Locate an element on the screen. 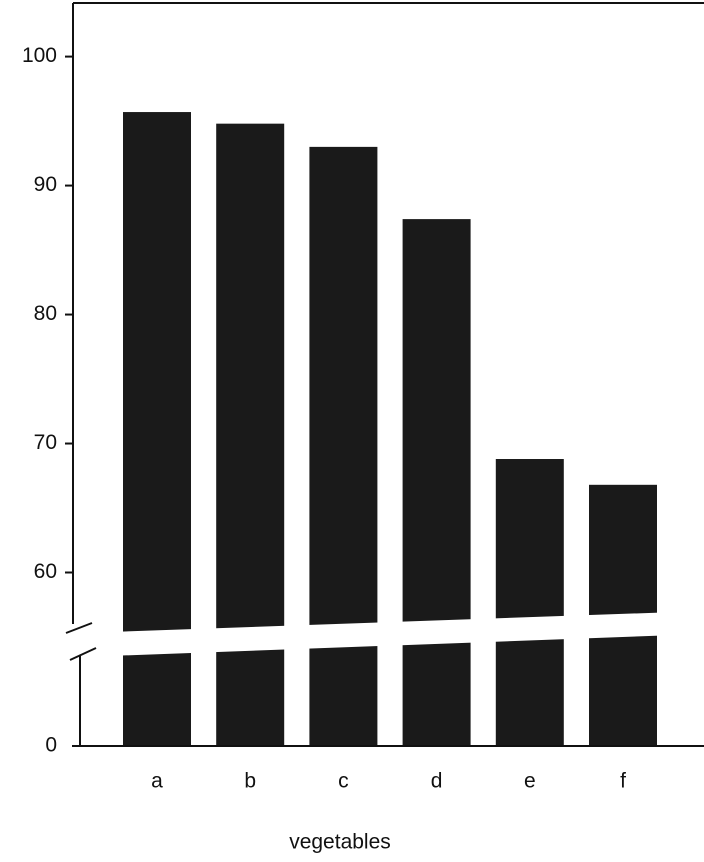  y-tick-label: 0 is located at coordinates (51, 745).